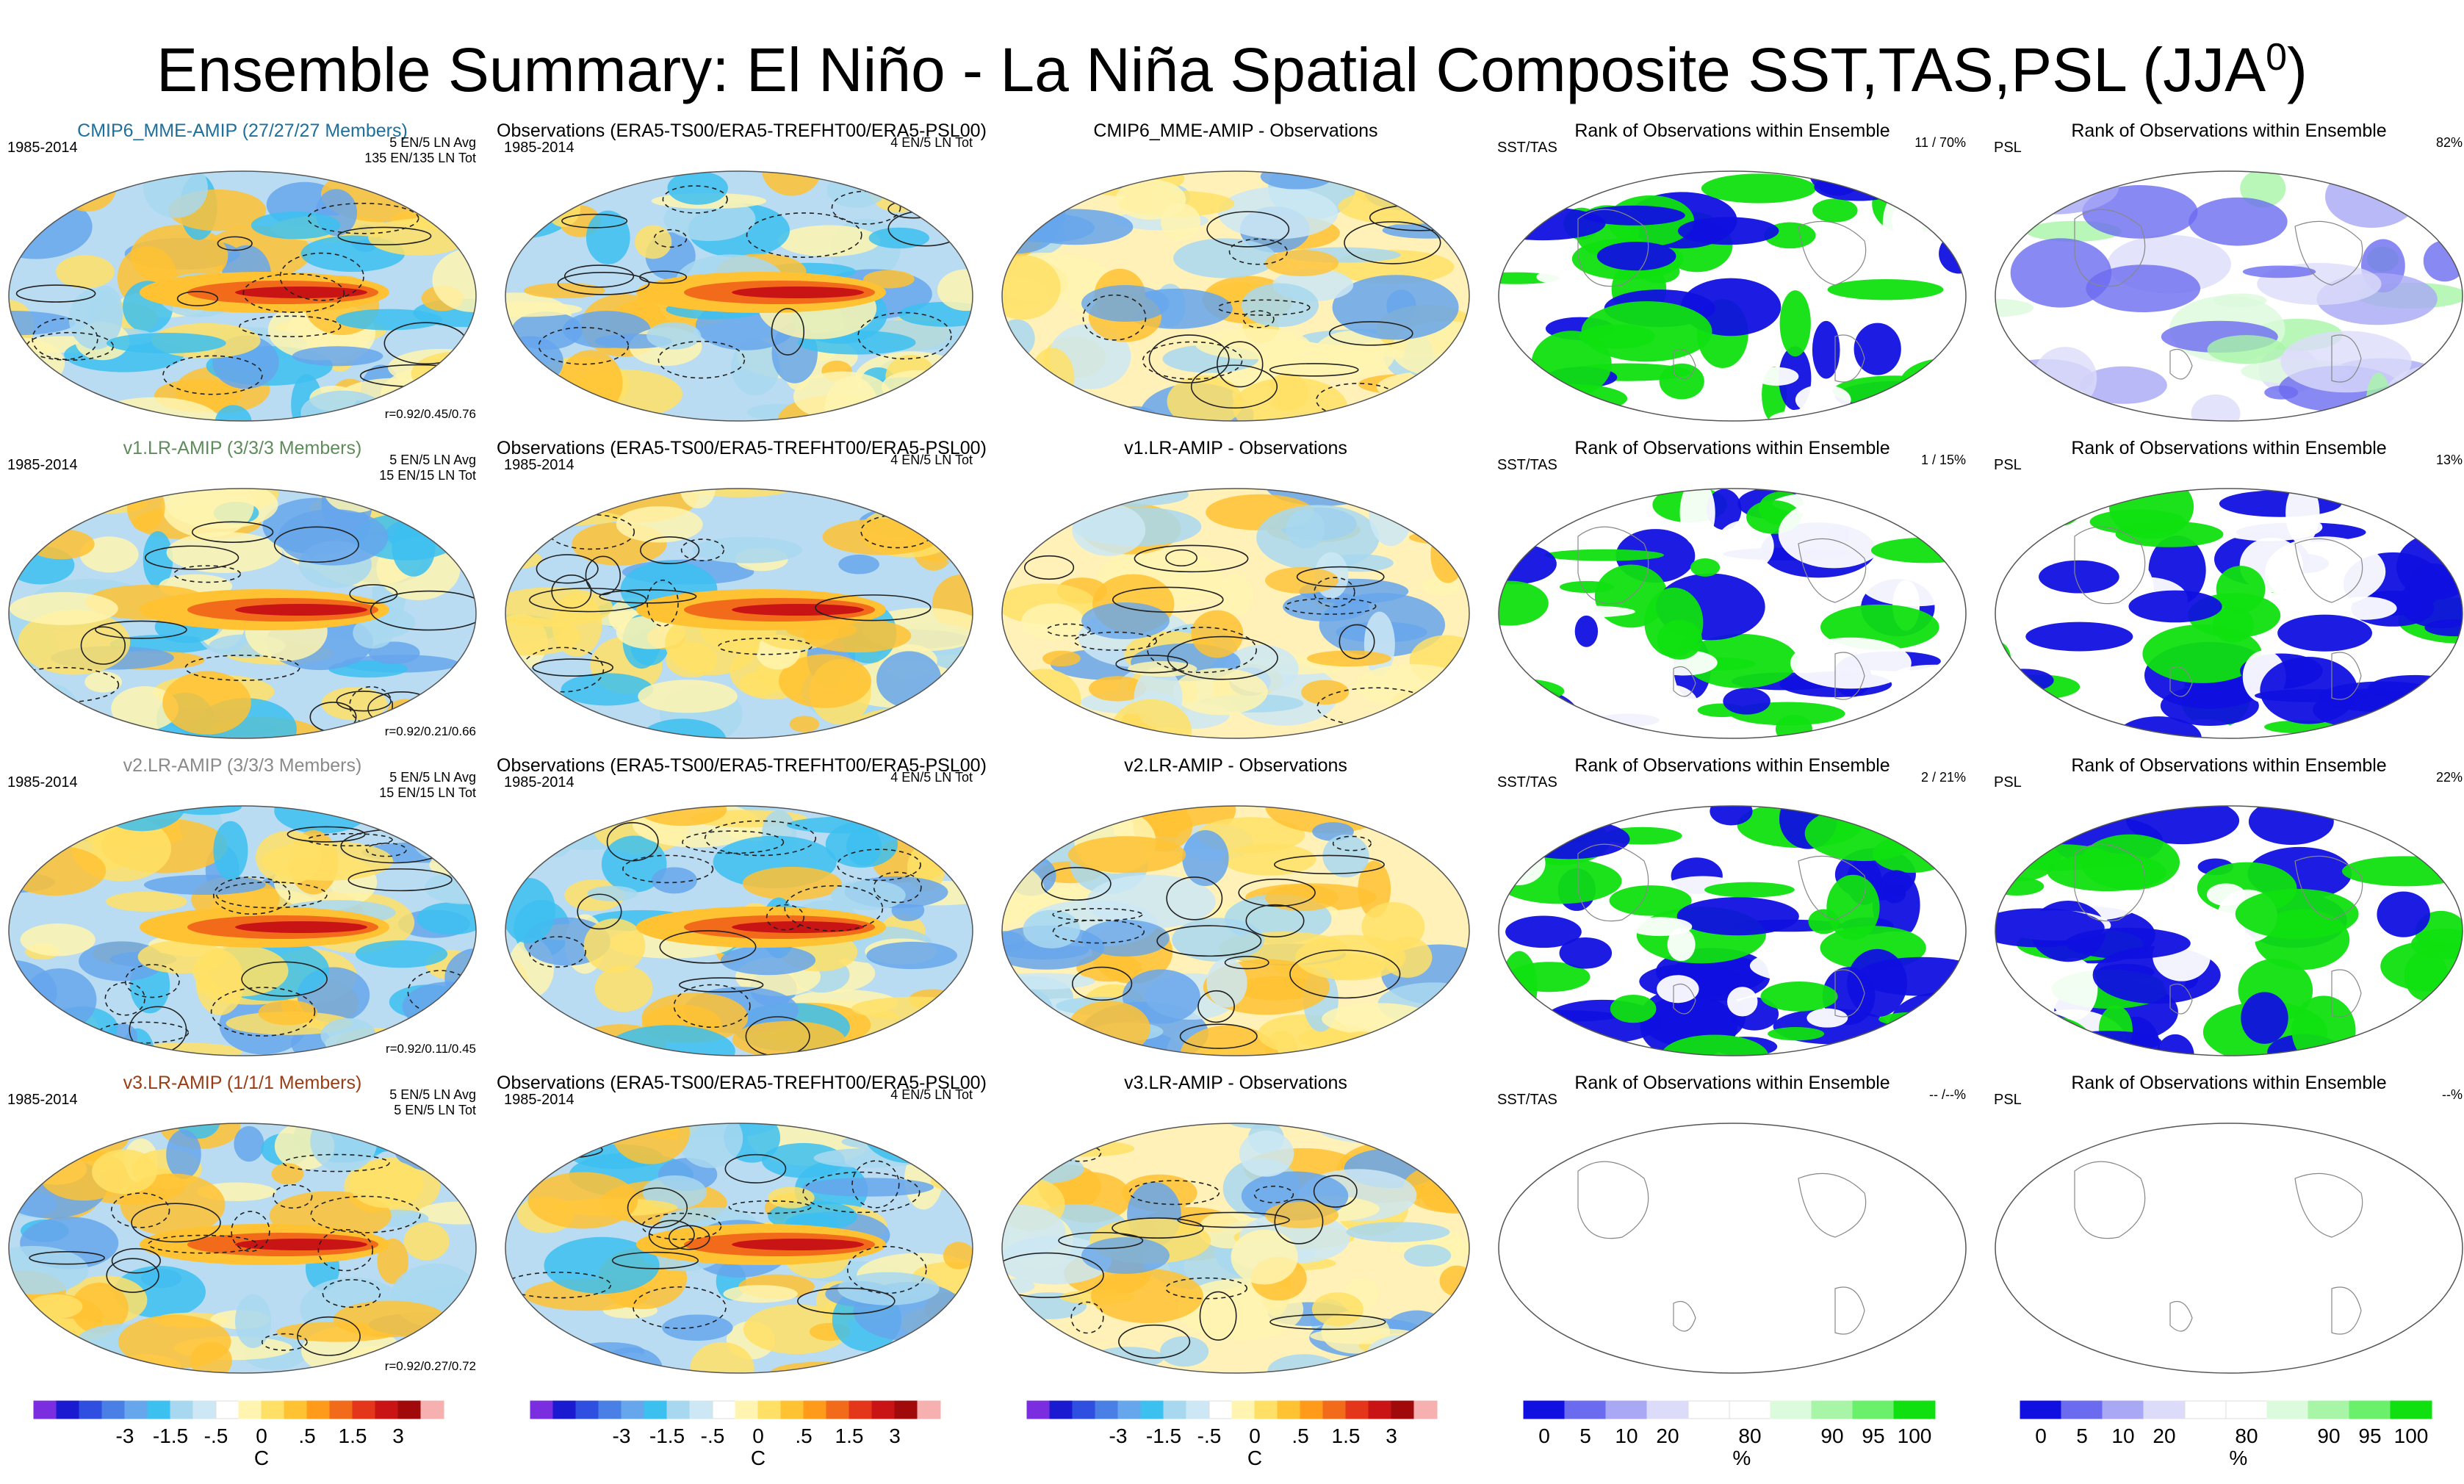 The height and width of the screenshot is (1484, 2464). Describe the element at coordinates (1235, 448) in the screenshot. I see `panel-title: v1.LR-AMIP - Observations` at that location.